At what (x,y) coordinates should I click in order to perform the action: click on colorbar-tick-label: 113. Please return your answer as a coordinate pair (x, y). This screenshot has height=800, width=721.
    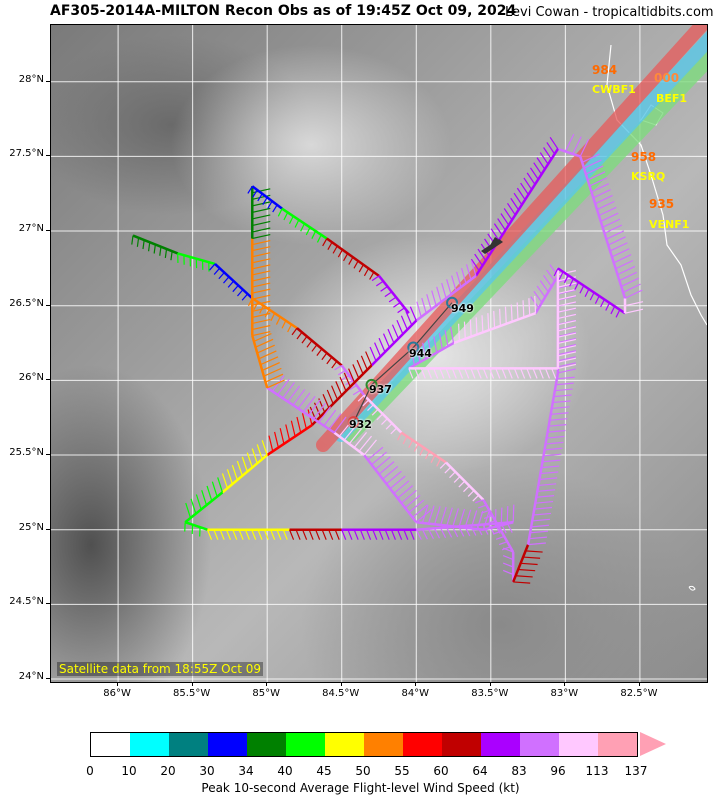
    Looking at the image, I should click on (597, 771).